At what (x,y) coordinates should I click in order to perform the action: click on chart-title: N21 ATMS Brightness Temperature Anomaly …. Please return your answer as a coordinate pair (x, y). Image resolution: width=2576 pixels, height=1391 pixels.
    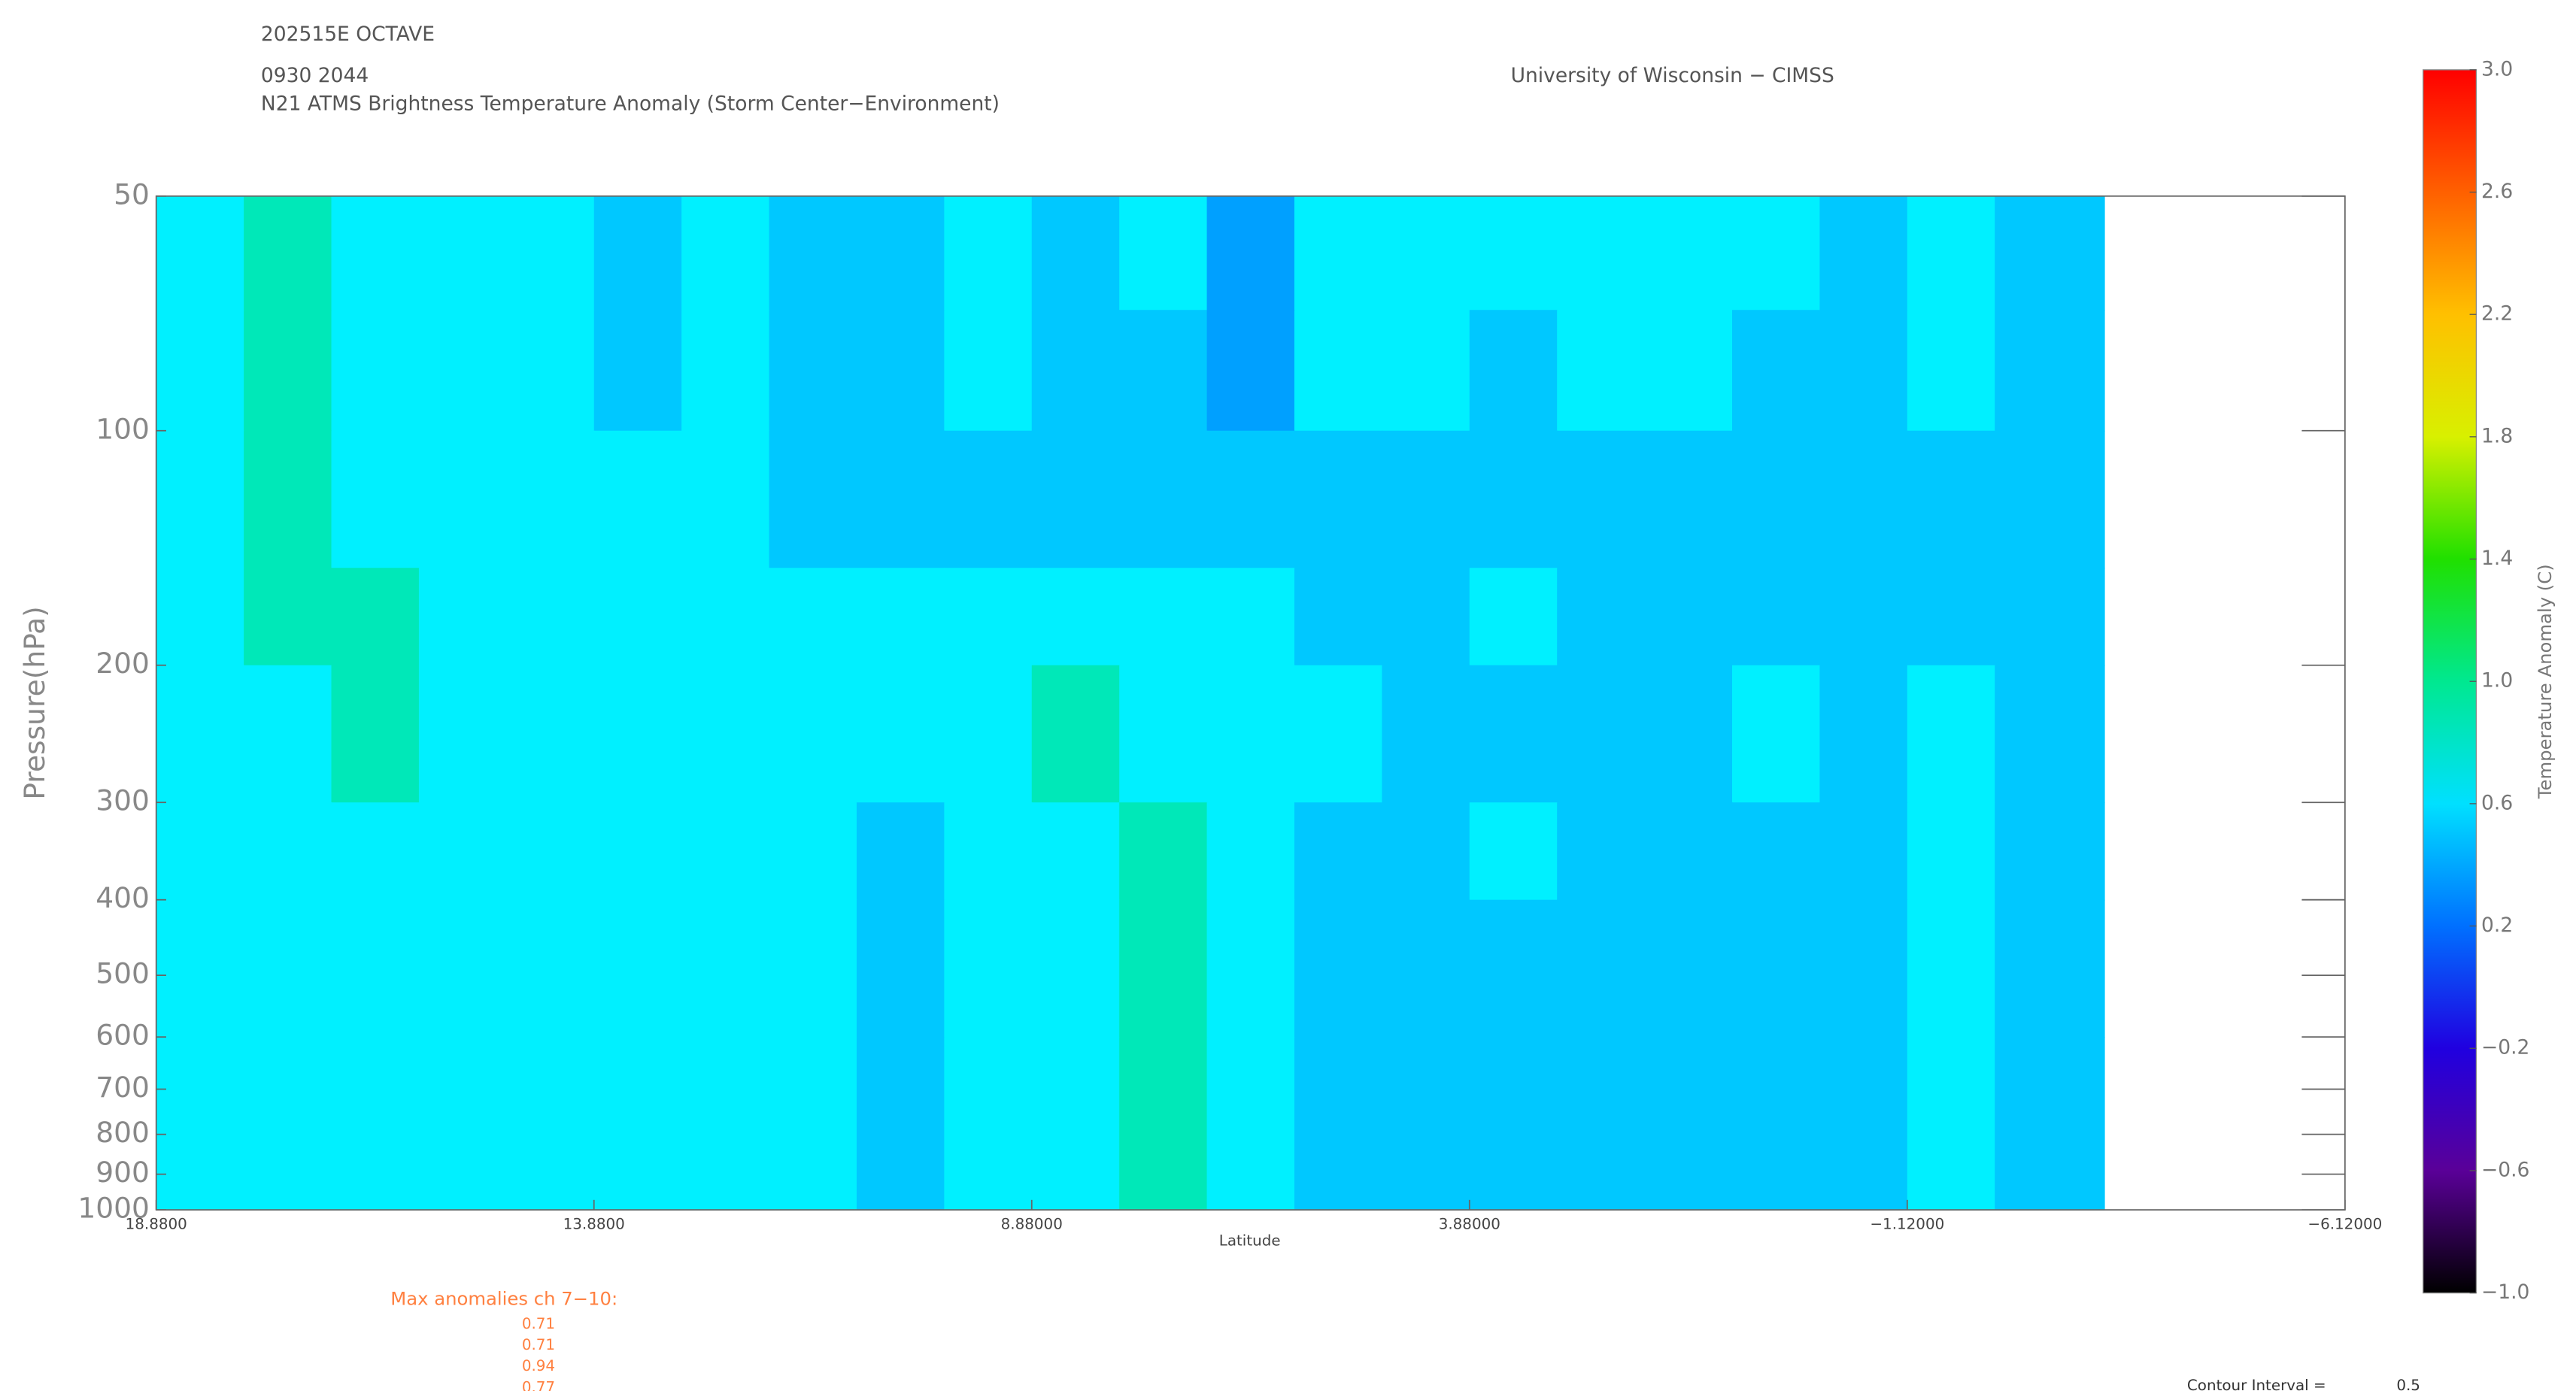
    Looking at the image, I should click on (630, 104).